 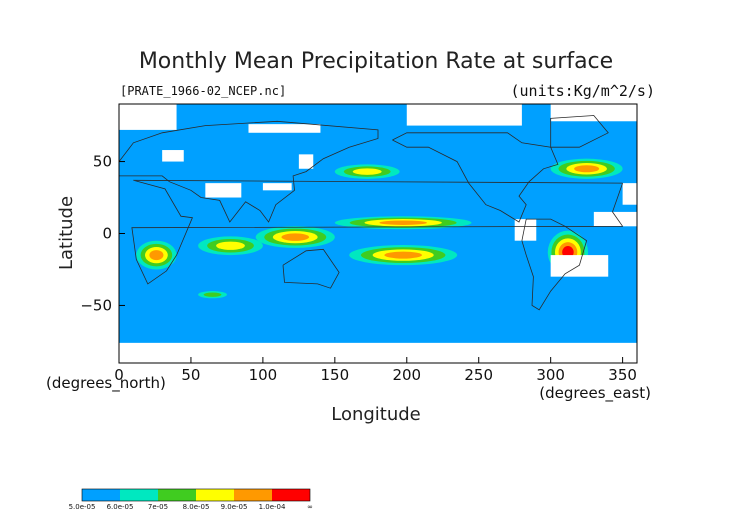 I want to click on precip-region-north-pacific-storm-track, so click(x=367, y=171).